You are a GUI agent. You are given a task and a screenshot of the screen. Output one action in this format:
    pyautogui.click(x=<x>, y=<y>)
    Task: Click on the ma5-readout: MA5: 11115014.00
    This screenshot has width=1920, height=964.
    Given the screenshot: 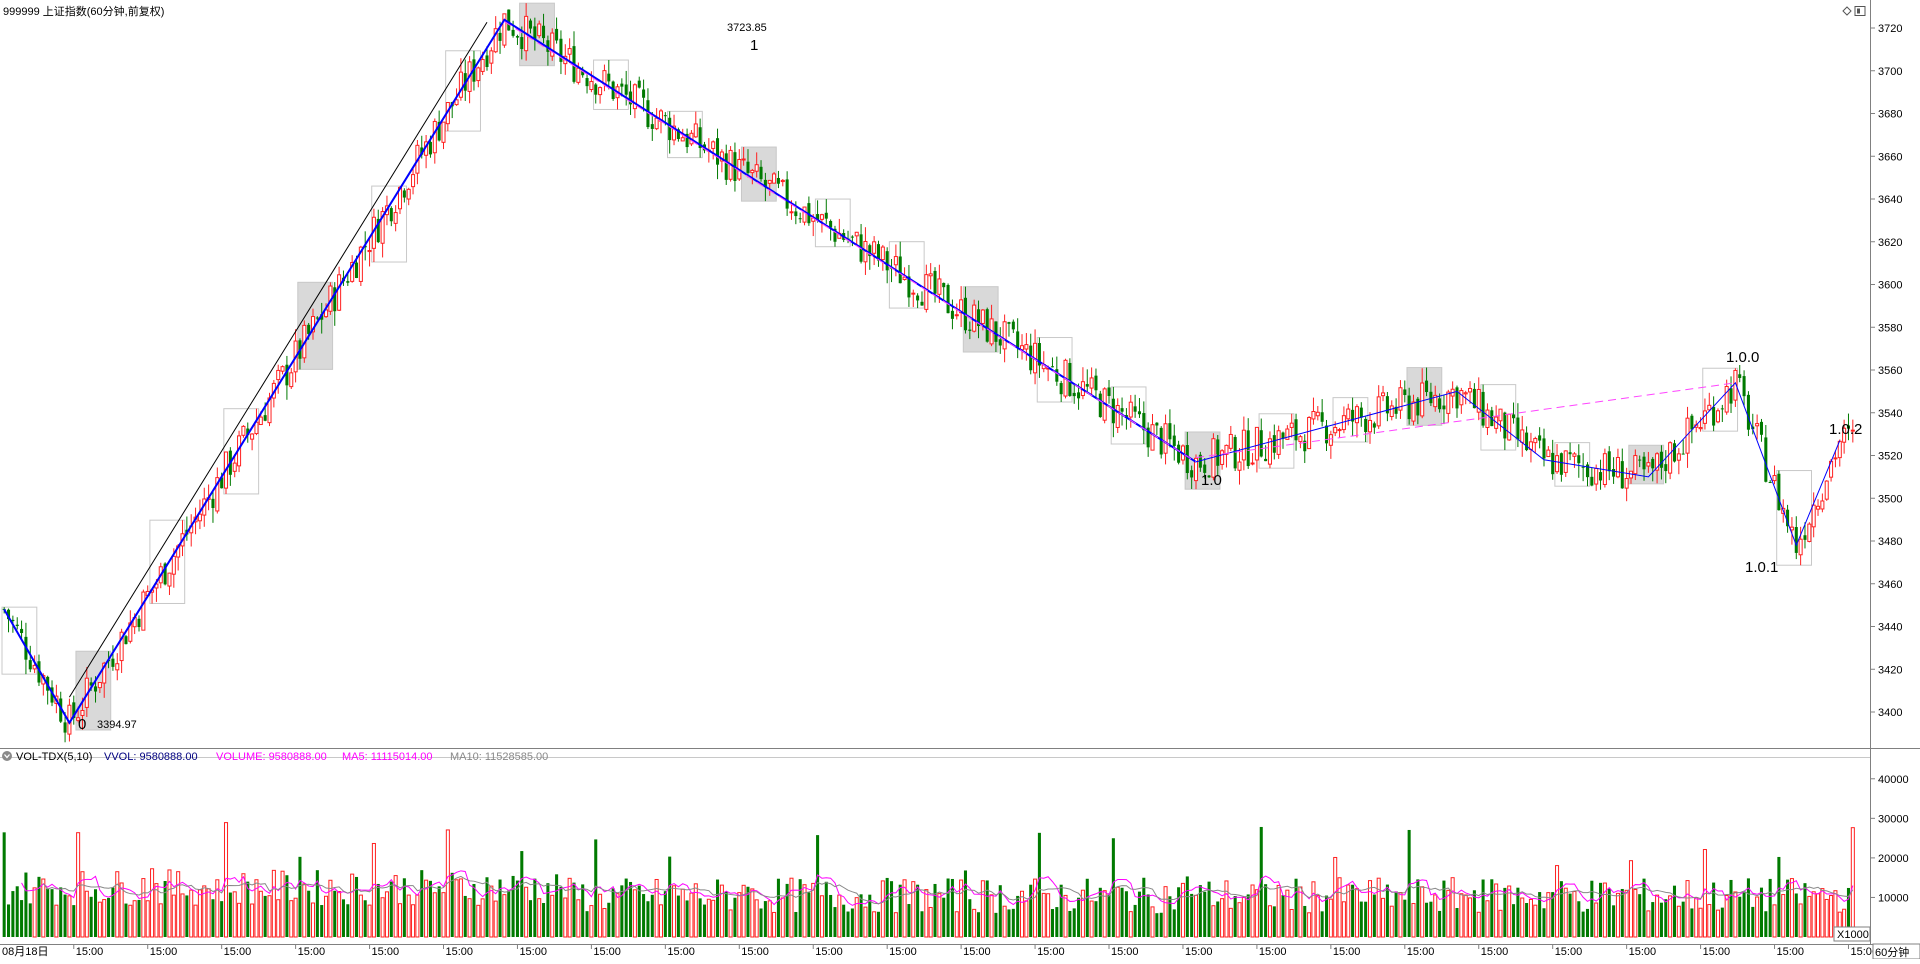 What is the action you would take?
    pyautogui.click(x=387, y=757)
    